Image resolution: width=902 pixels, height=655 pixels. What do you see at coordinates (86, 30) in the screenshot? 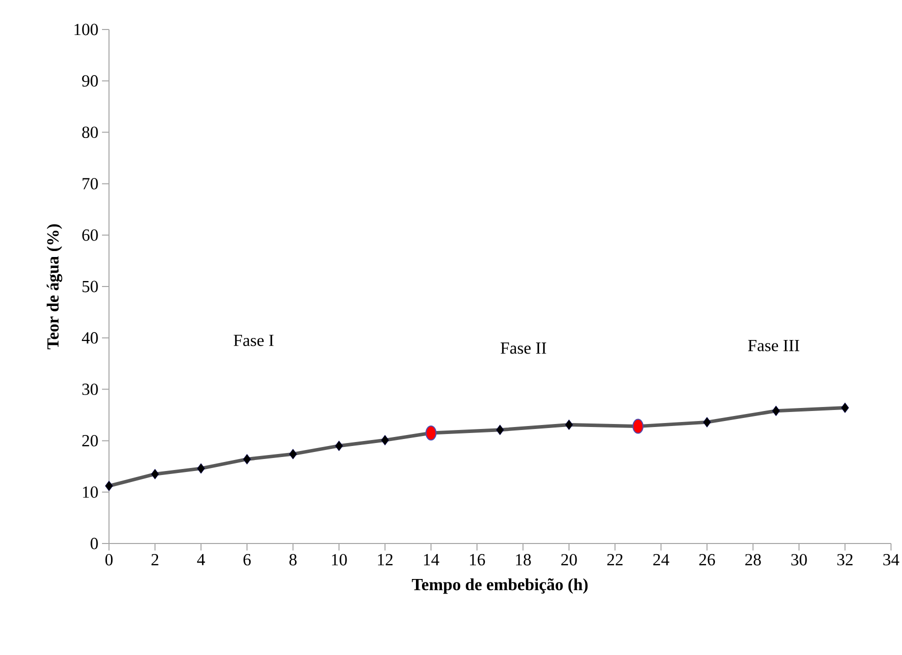
I see `y-tick-label: 100` at bounding box center [86, 30].